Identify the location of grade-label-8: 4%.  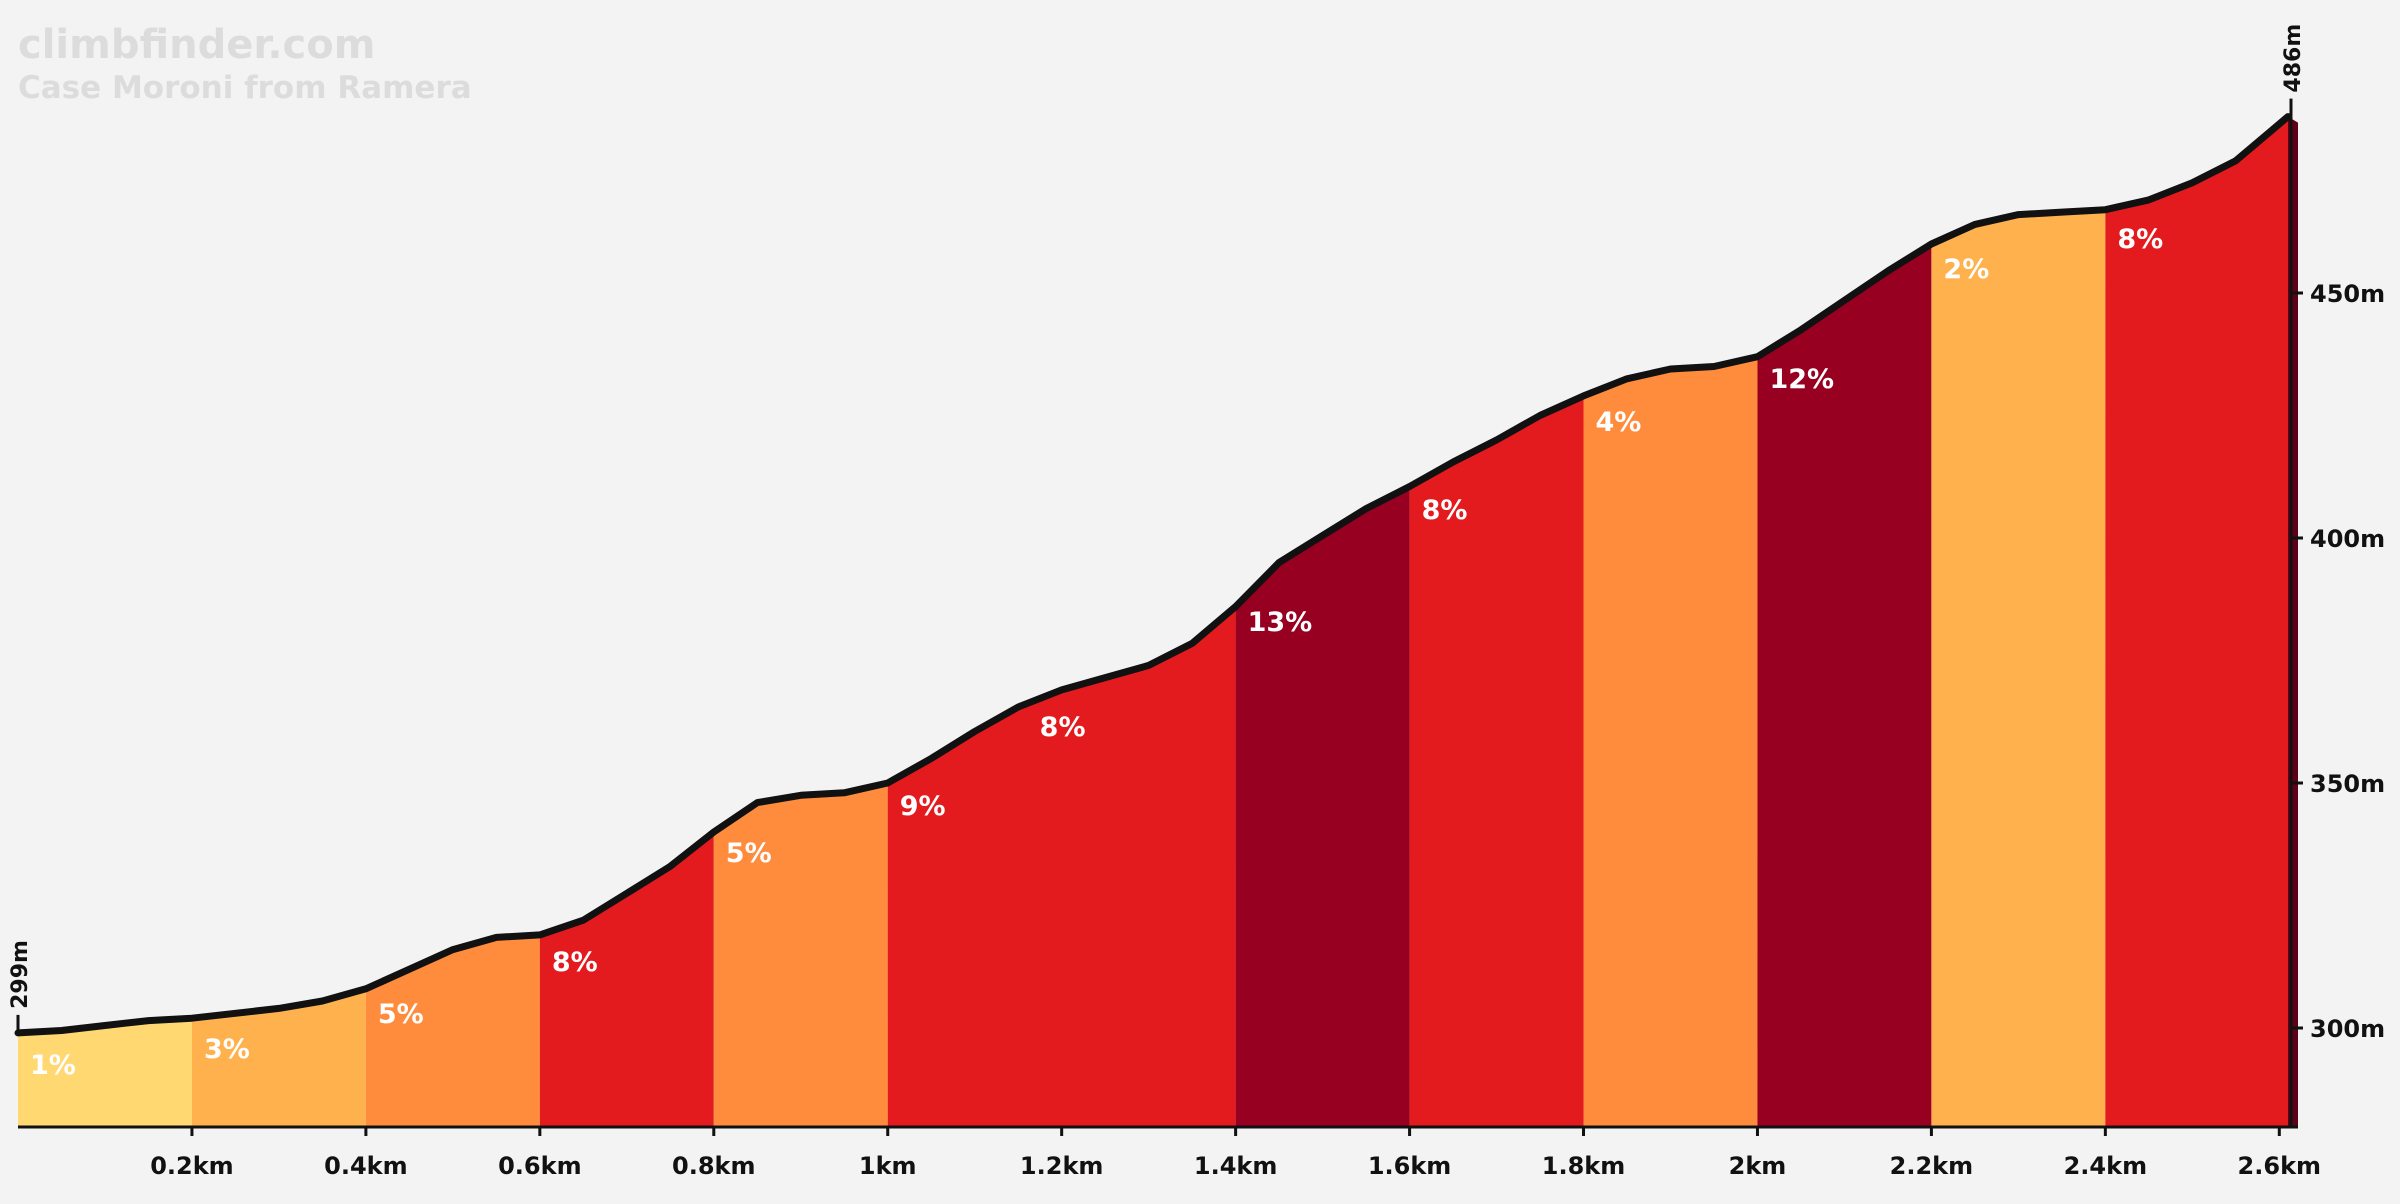
(1619, 422).